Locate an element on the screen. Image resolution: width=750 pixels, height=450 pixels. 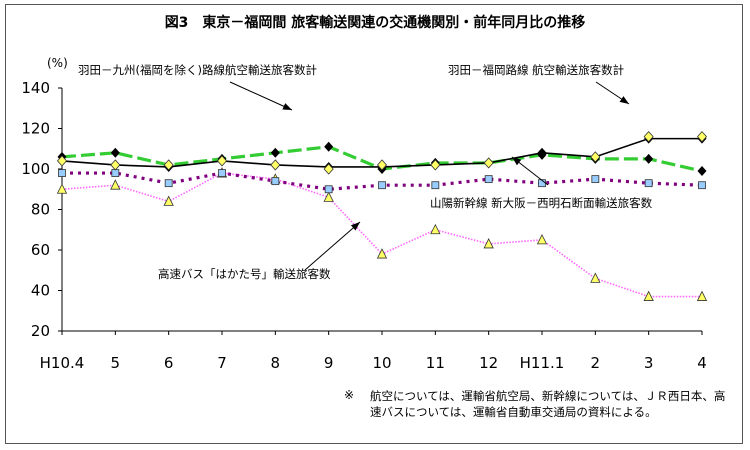
annotation-sanyo-shinkansen: 山陽新幹線 新大阪－西明石断面輸送旅客数 is located at coordinates (541, 203).